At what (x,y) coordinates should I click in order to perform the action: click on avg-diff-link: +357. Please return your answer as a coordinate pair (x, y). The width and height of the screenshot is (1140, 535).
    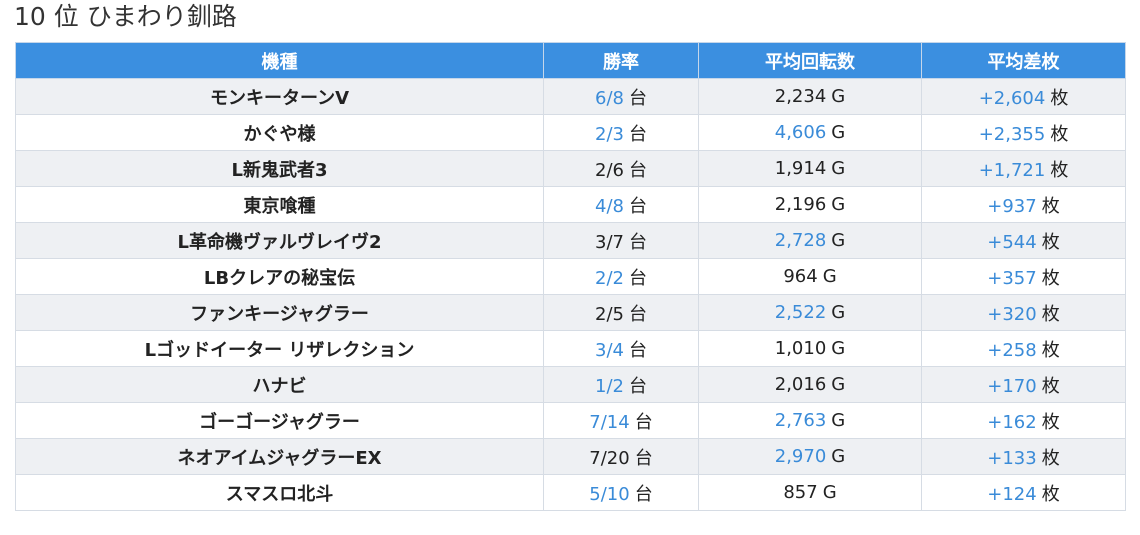
    Looking at the image, I should click on (1012, 278).